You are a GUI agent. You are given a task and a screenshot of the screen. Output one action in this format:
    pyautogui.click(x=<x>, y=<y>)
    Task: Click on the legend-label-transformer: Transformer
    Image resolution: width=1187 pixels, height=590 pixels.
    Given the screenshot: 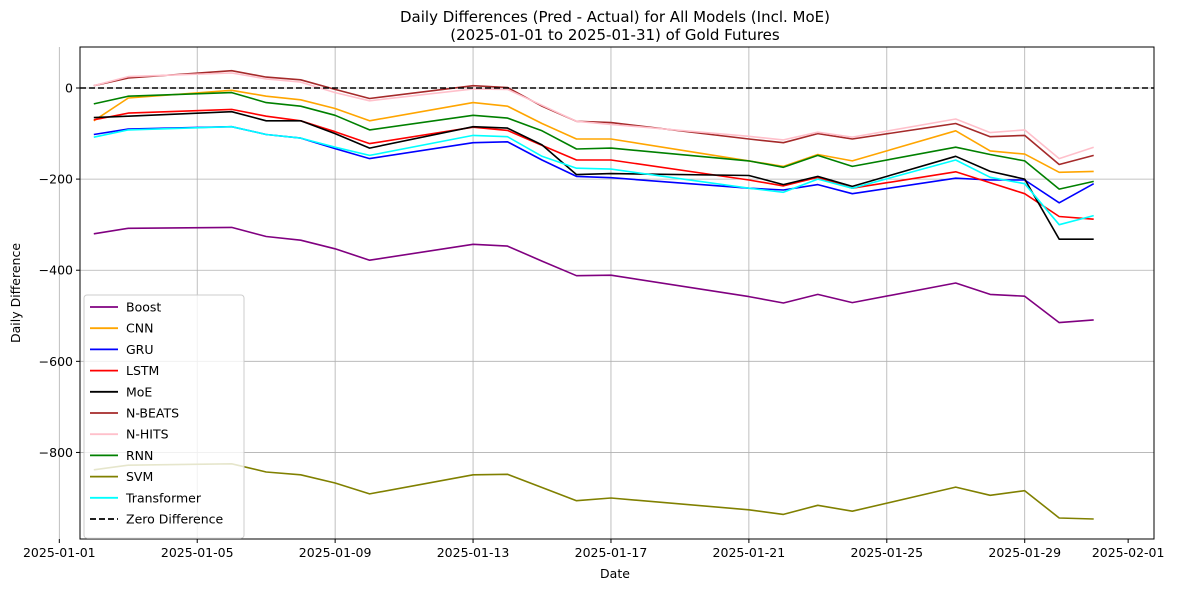 What is the action you would take?
    pyautogui.click(x=163, y=497)
    